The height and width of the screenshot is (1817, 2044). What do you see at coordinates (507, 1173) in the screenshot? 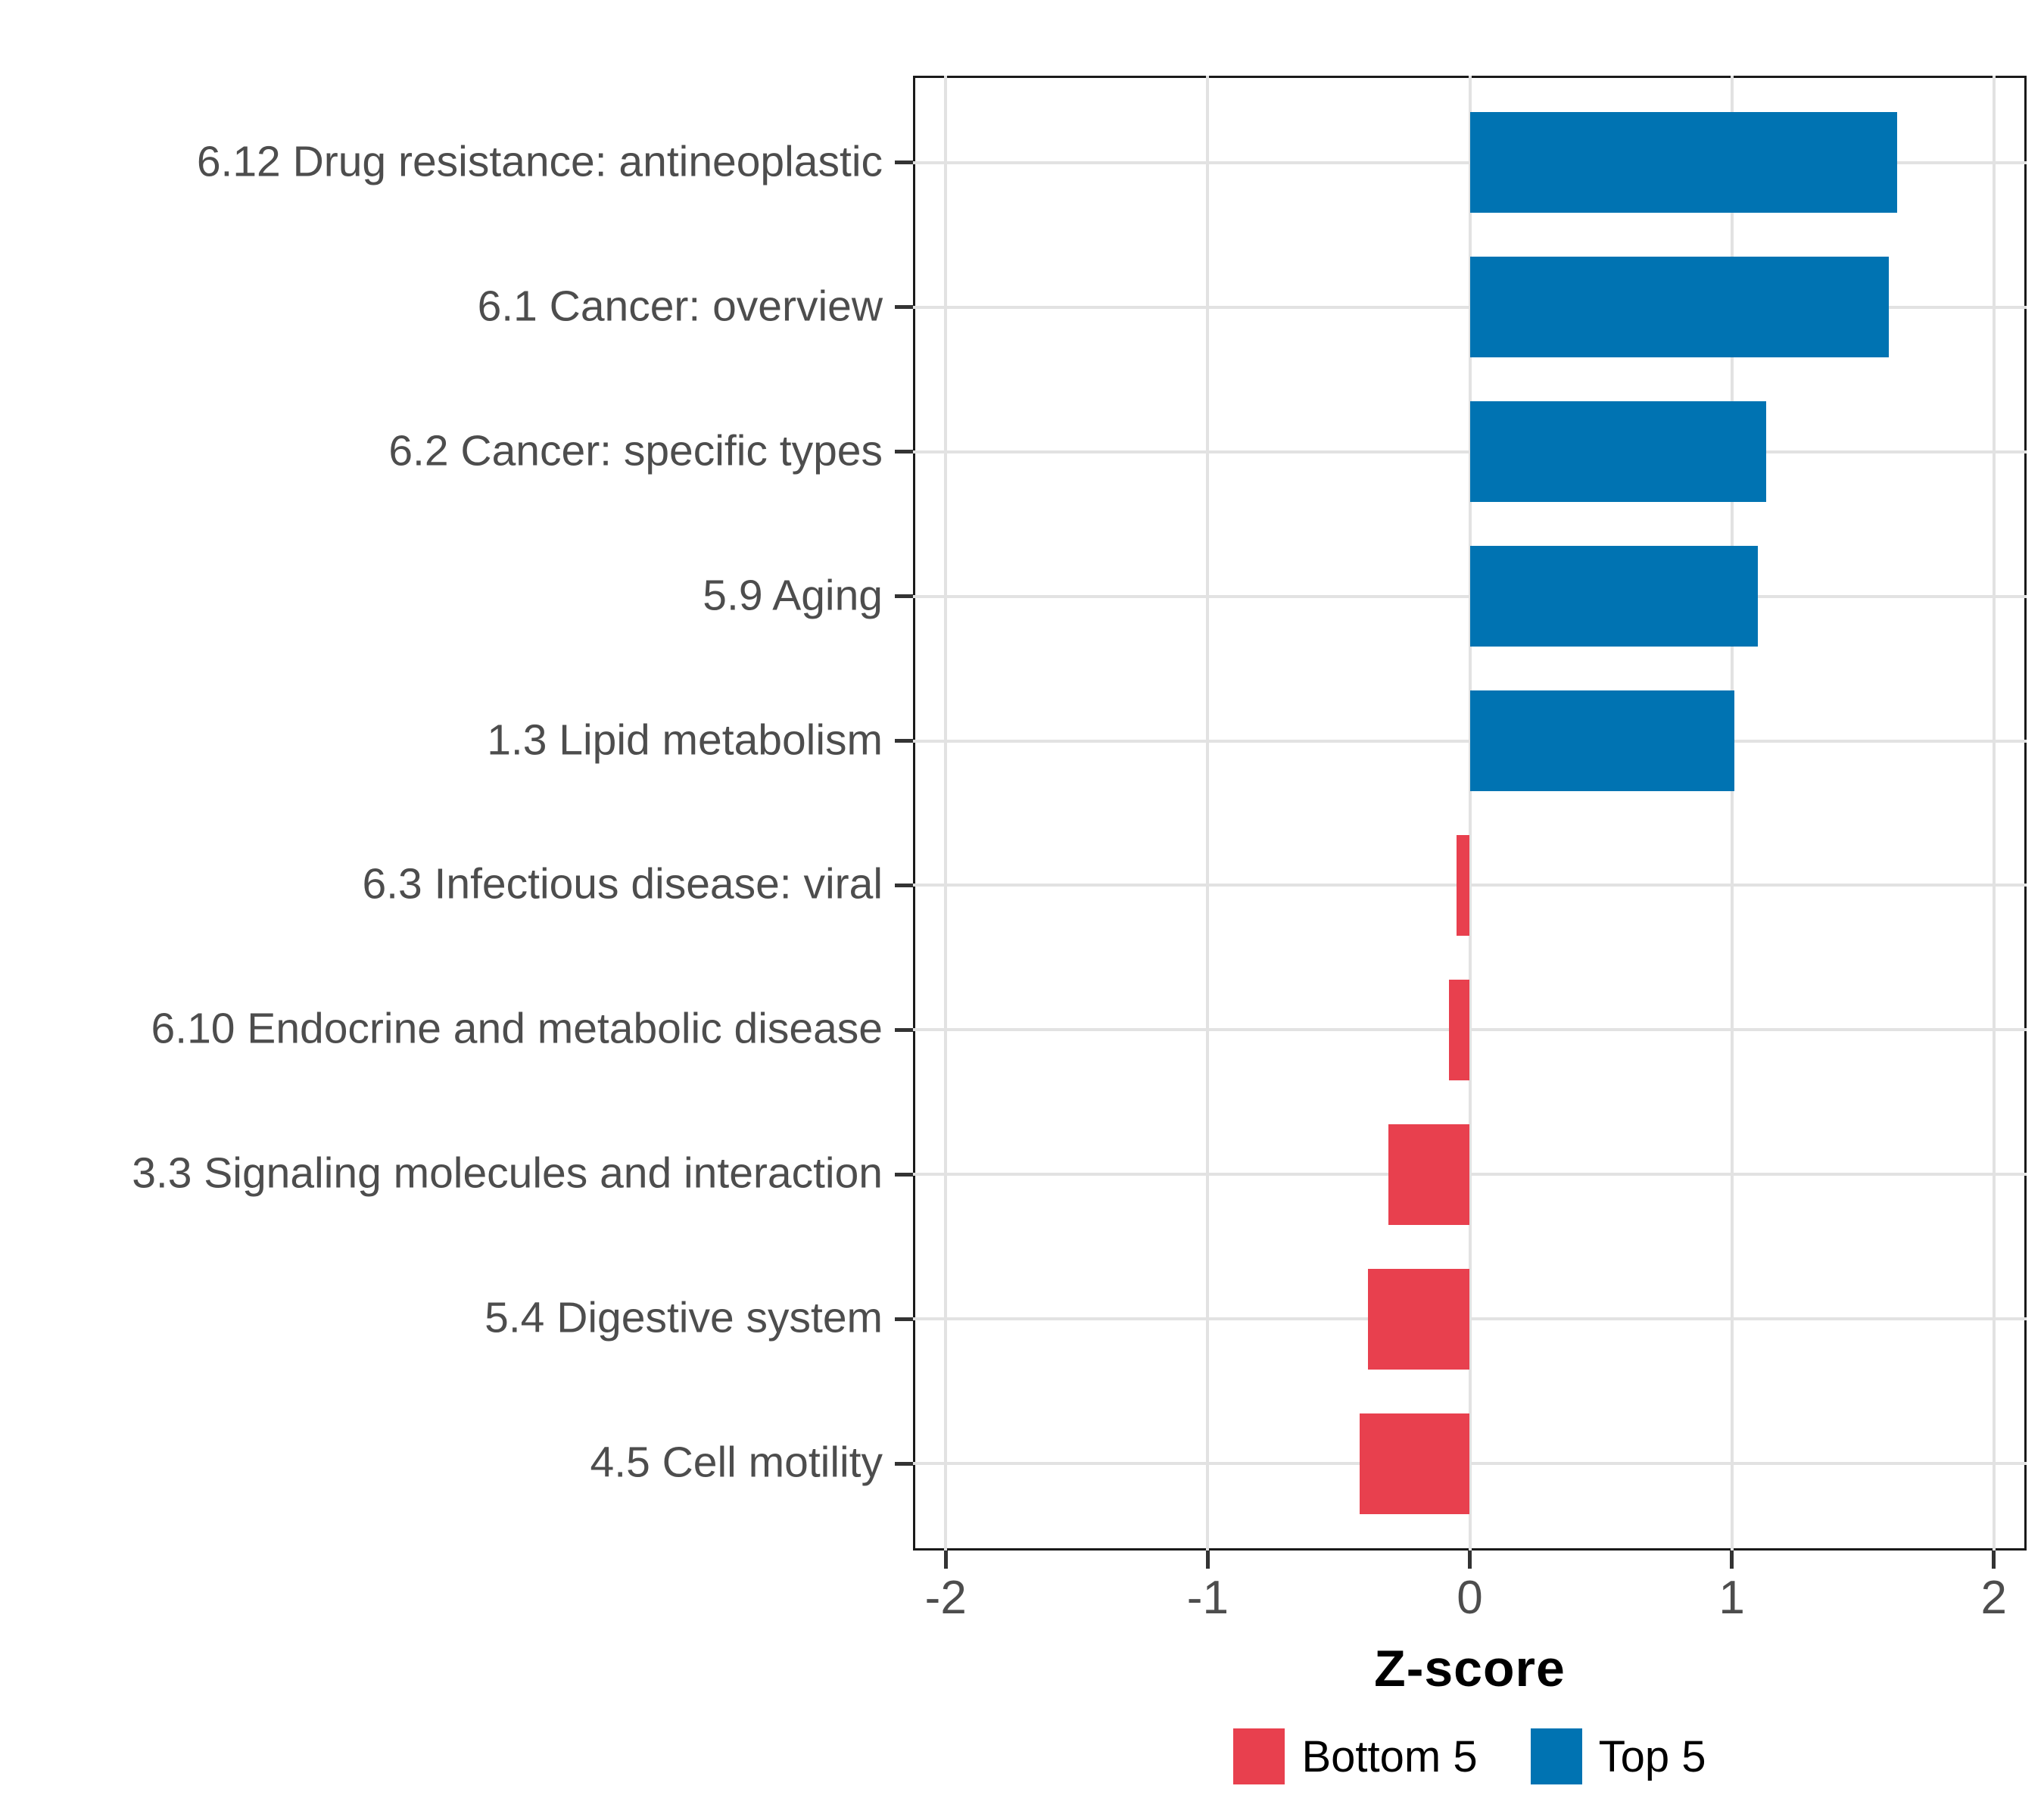
I see `y-tick-label: 3.3 Signaling molecules and interaction` at bounding box center [507, 1173].